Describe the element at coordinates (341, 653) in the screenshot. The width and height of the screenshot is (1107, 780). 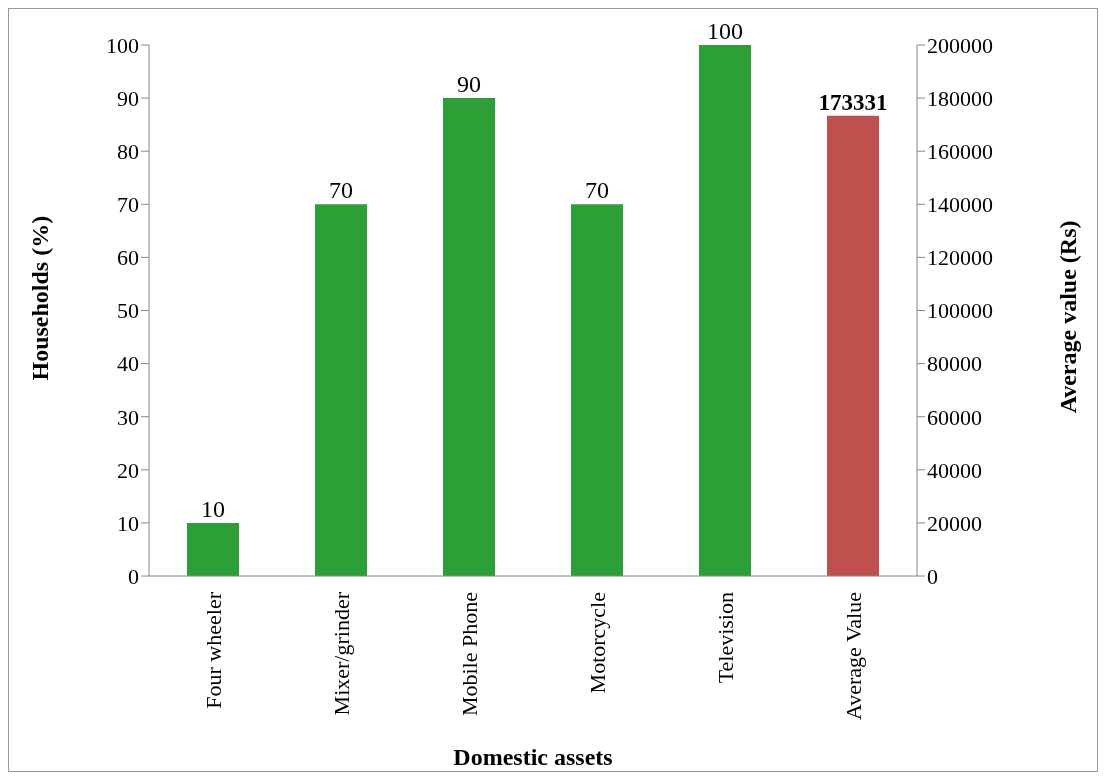
I see `x-tick-label: Mixer/grinder` at that location.